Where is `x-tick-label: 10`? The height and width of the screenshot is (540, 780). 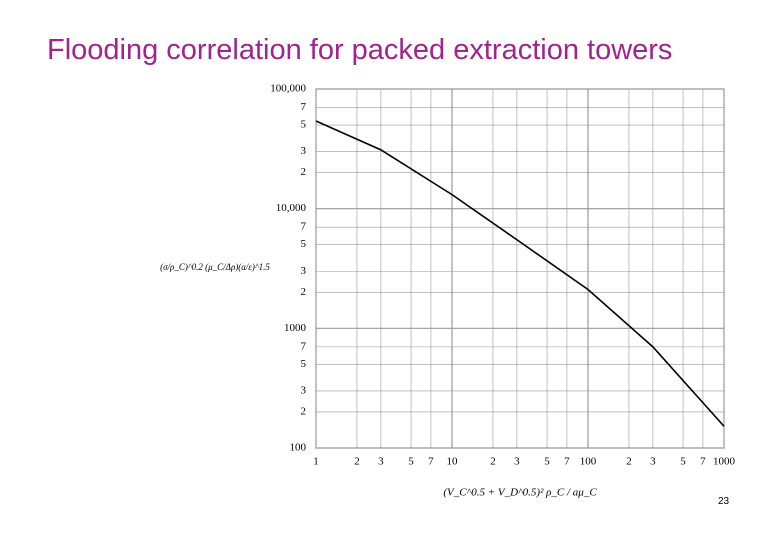 x-tick-label: 10 is located at coordinates (453, 462).